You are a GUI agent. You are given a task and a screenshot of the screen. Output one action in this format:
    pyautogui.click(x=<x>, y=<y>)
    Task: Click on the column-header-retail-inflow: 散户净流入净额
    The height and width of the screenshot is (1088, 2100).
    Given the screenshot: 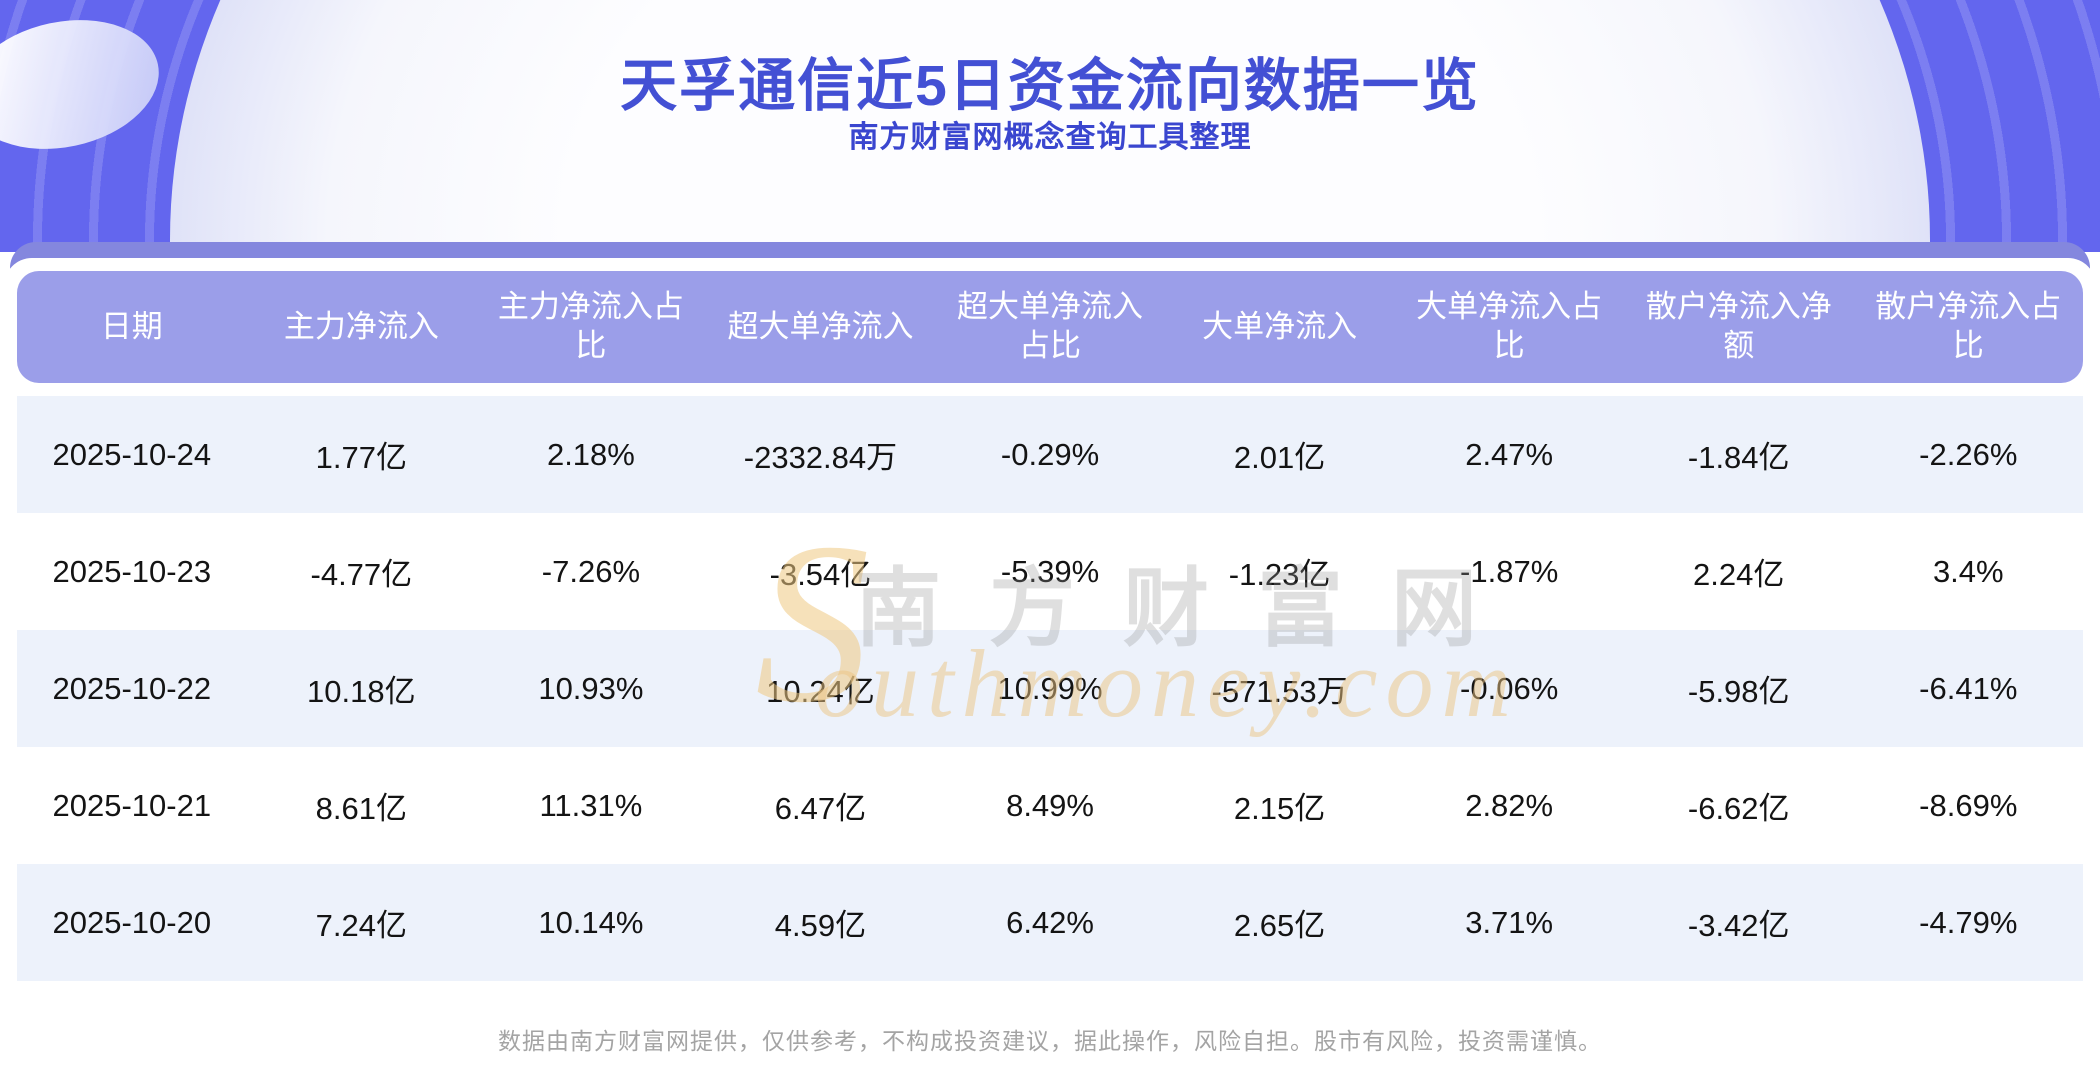 What is the action you would take?
    pyautogui.click(x=1738, y=326)
    